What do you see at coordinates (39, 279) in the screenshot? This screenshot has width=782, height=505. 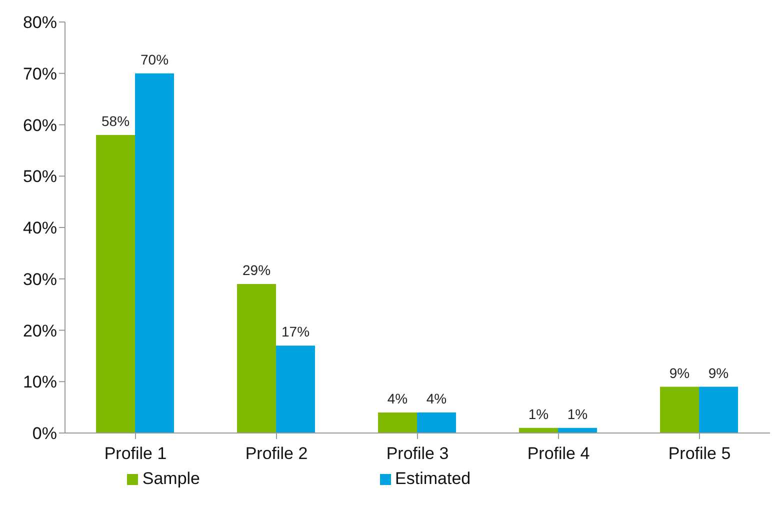 I see `y-tick-label: 30%` at bounding box center [39, 279].